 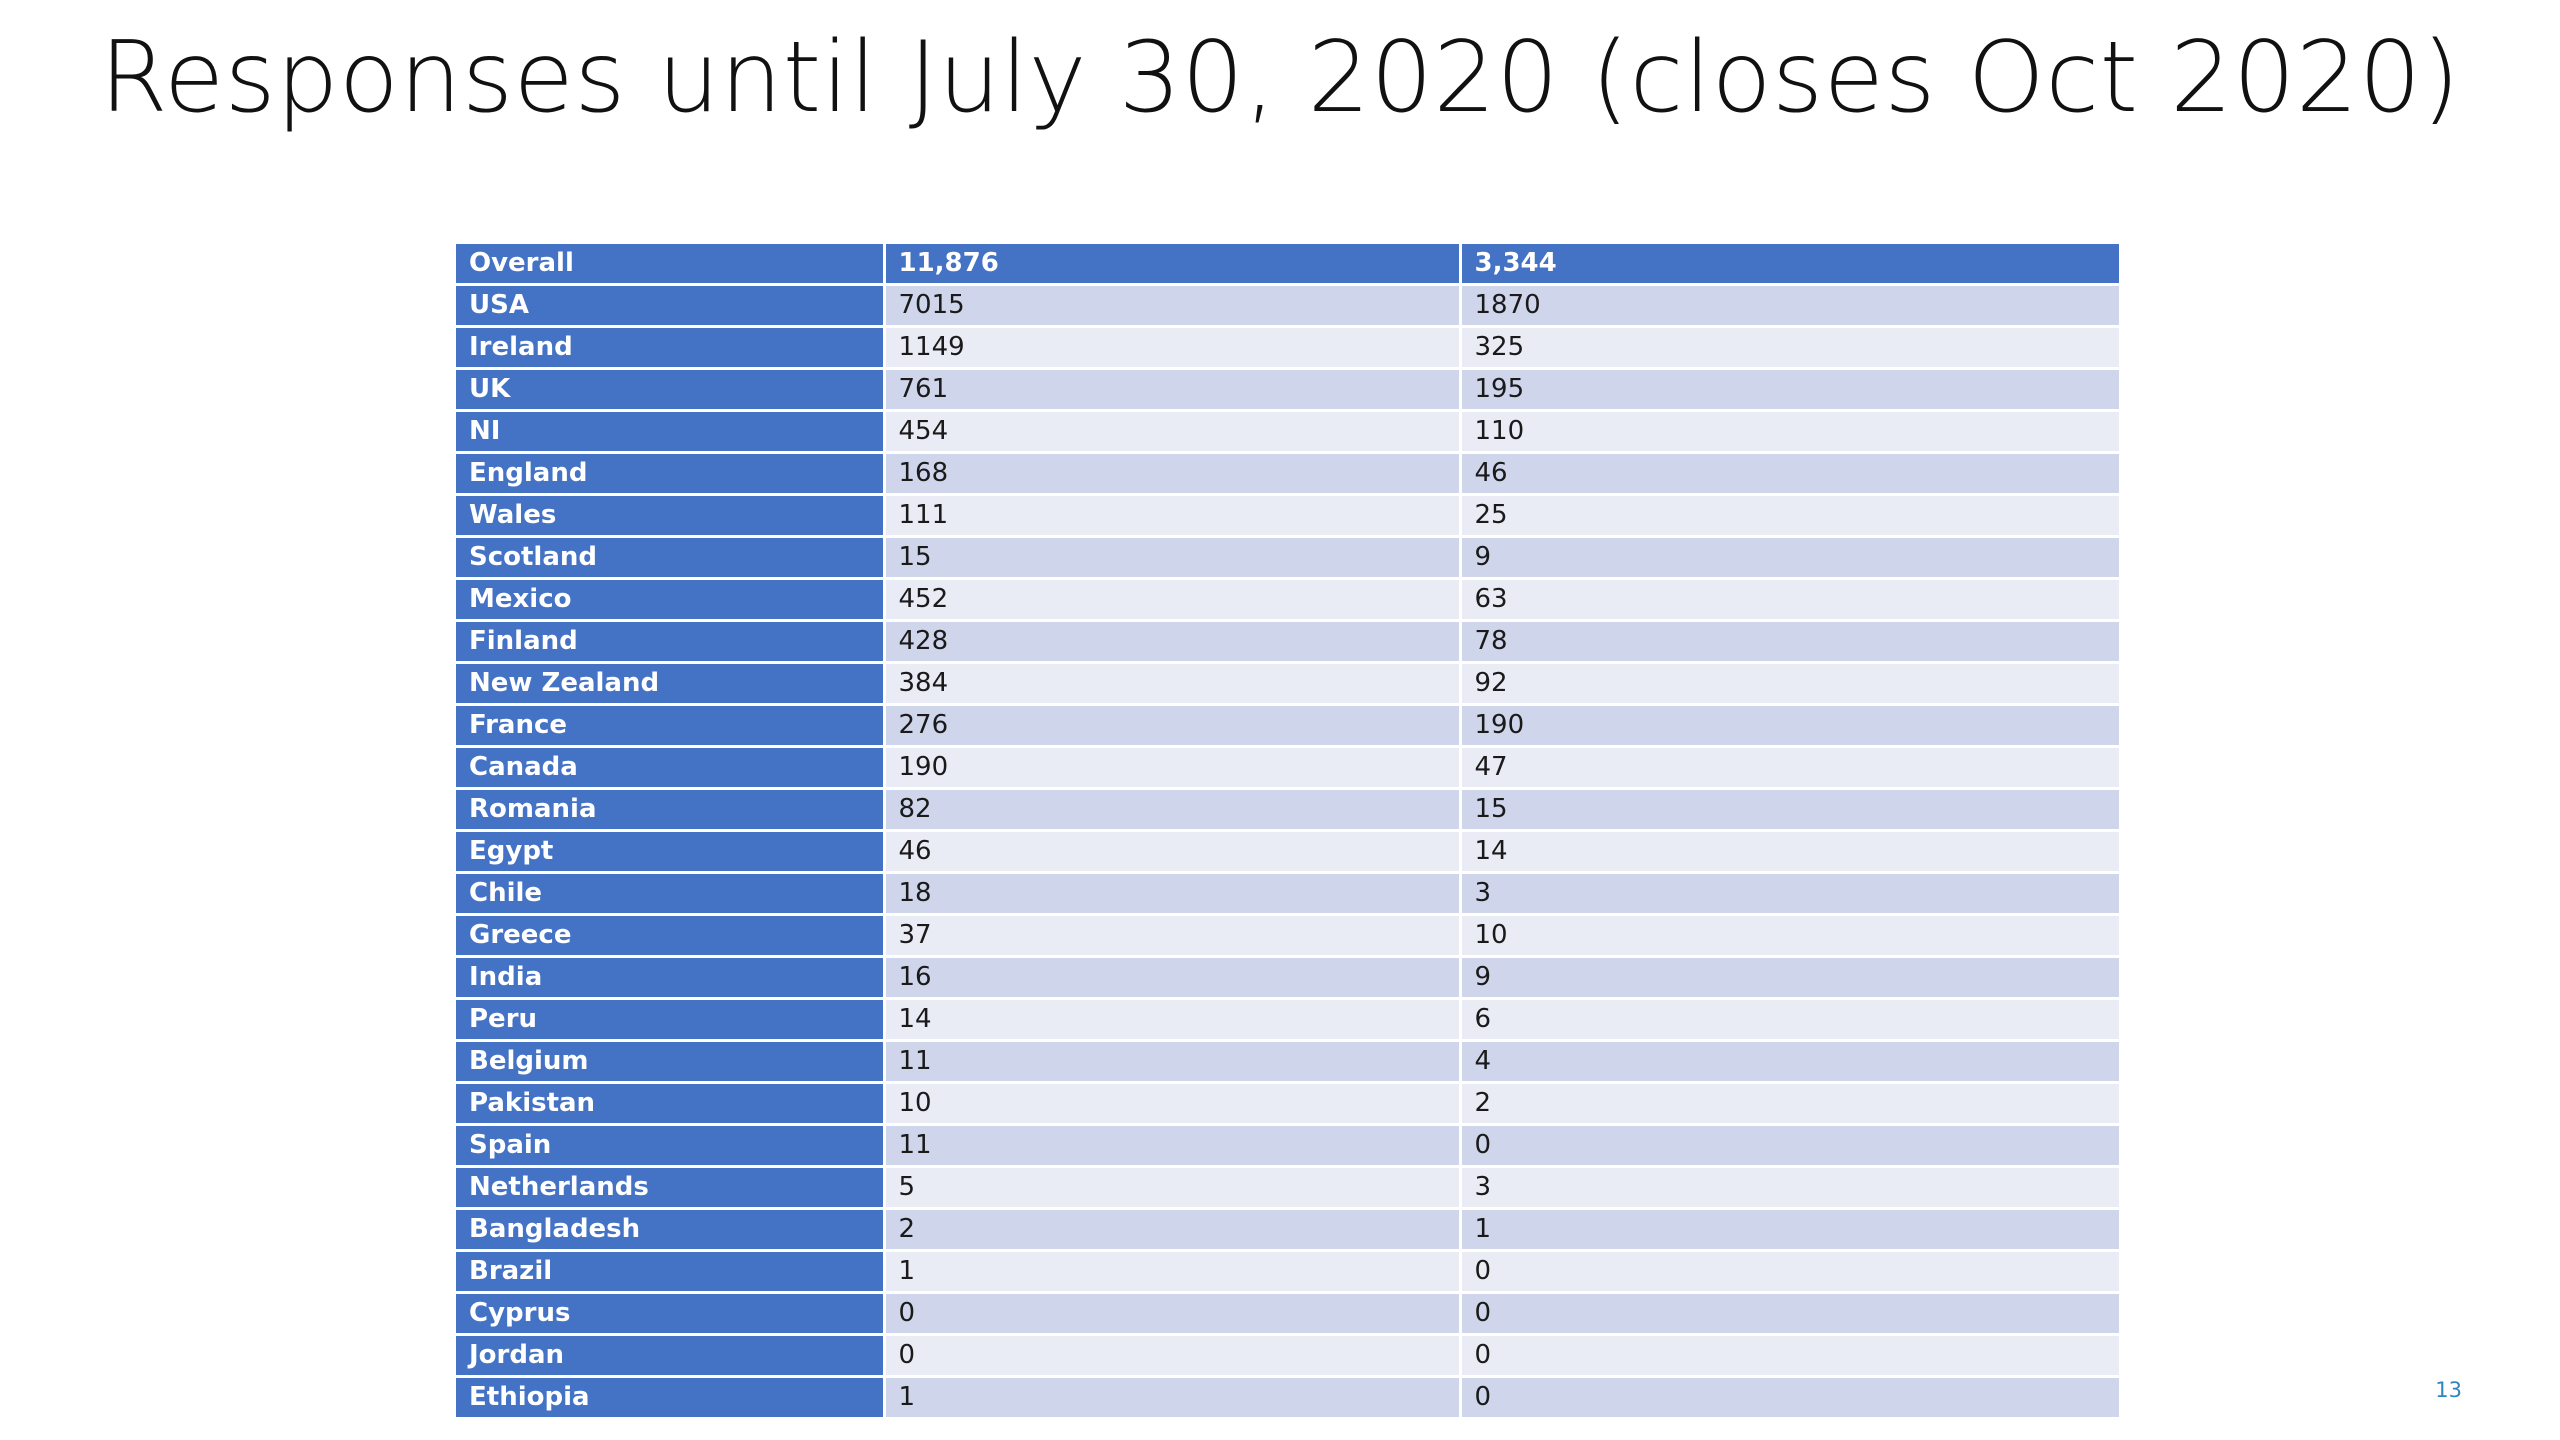 What do you see at coordinates (1173, 894) in the screenshot?
I see `value-cell-1: 18` at bounding box center [1173, 894].